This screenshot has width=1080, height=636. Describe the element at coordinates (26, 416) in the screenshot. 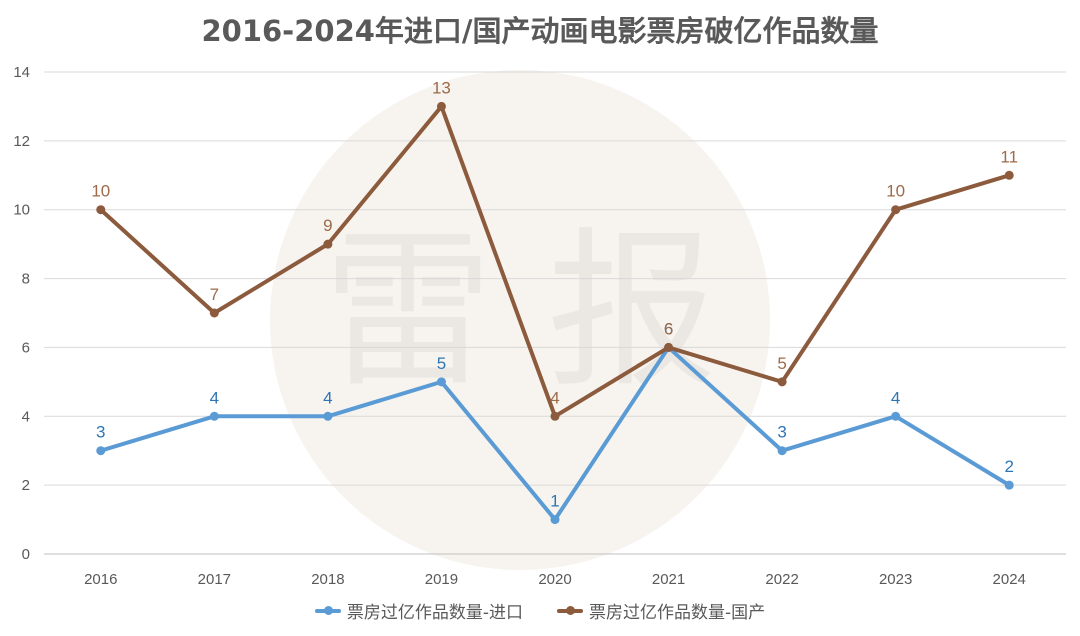

I see `y-tick-label: 4` at that location.